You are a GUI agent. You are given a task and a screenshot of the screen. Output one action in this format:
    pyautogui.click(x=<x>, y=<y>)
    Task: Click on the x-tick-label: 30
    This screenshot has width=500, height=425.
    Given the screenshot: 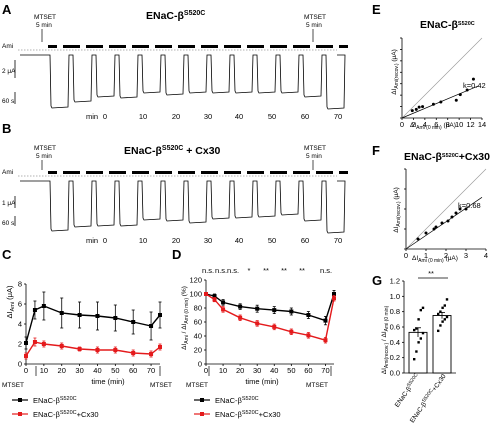 What is the action you would take?
    pyautogui.click(x=257, y=370)
    